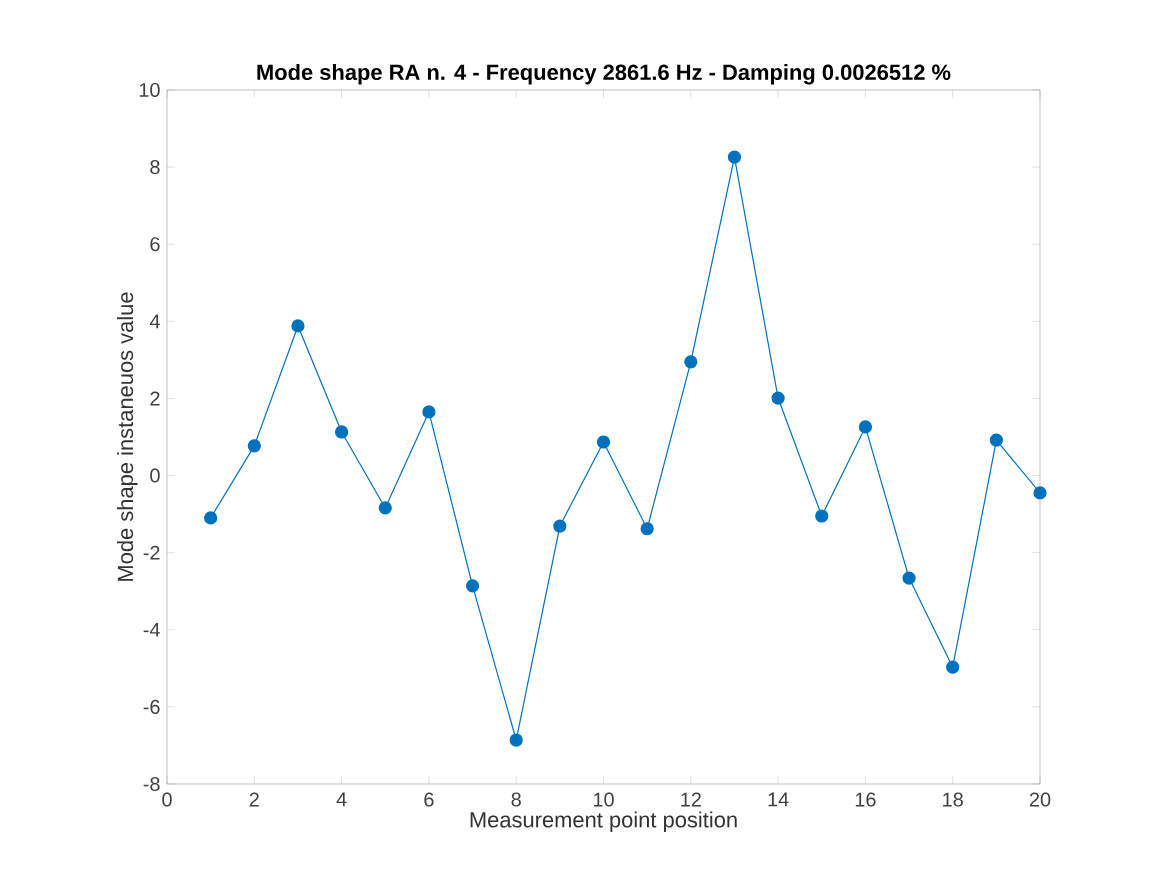 The width and height of the screenshot is (1154, 880). What do you see at coordinates (155, 244) in the screenshot?
I see `y-tick-label: 6` at bounding box center [155, 244].